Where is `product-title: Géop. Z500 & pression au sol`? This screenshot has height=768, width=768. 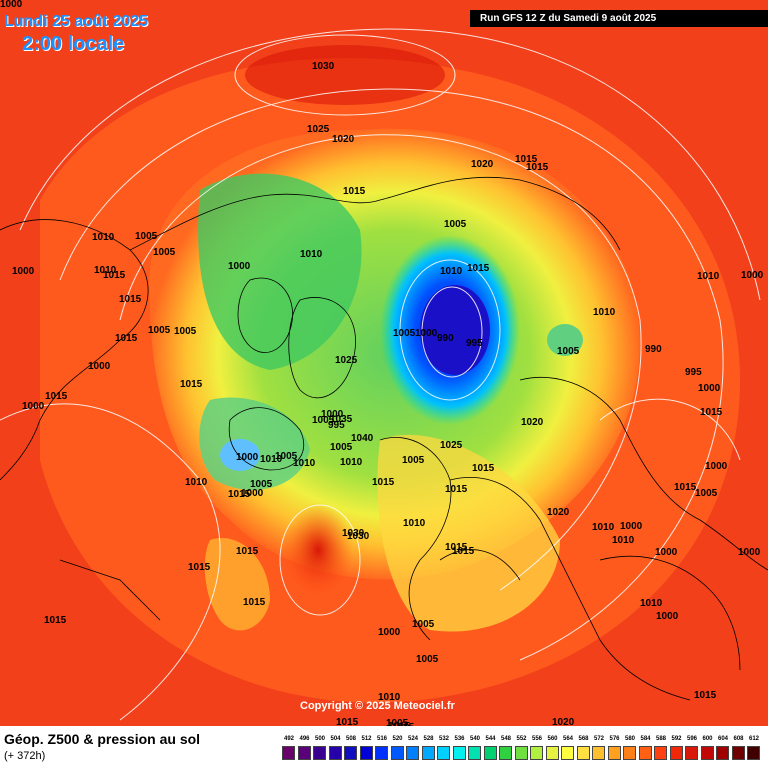
product-title: Géop. Z500 & pression au sol is located at coordinates (102, 739).